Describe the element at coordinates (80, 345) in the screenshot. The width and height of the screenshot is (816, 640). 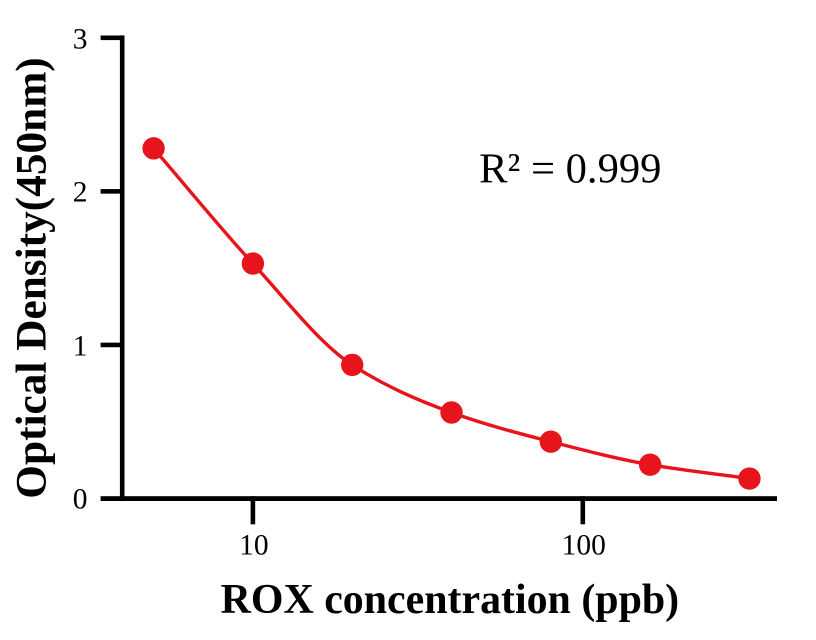
I see `y-tick-label-1: 1` at that location.